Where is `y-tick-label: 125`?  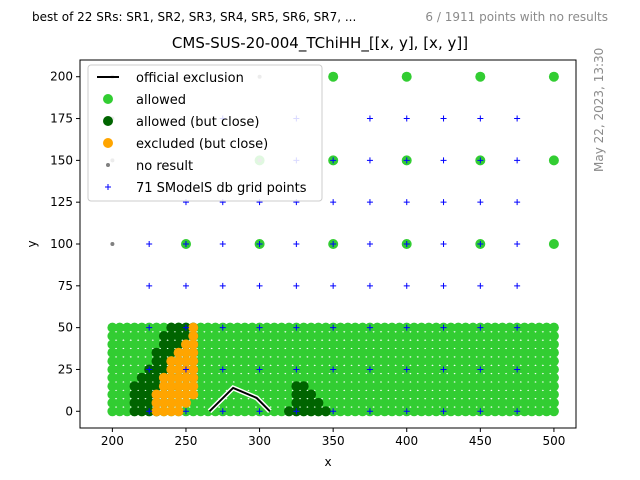
y-tick-label: 125 is located at coordinates (61, 202).